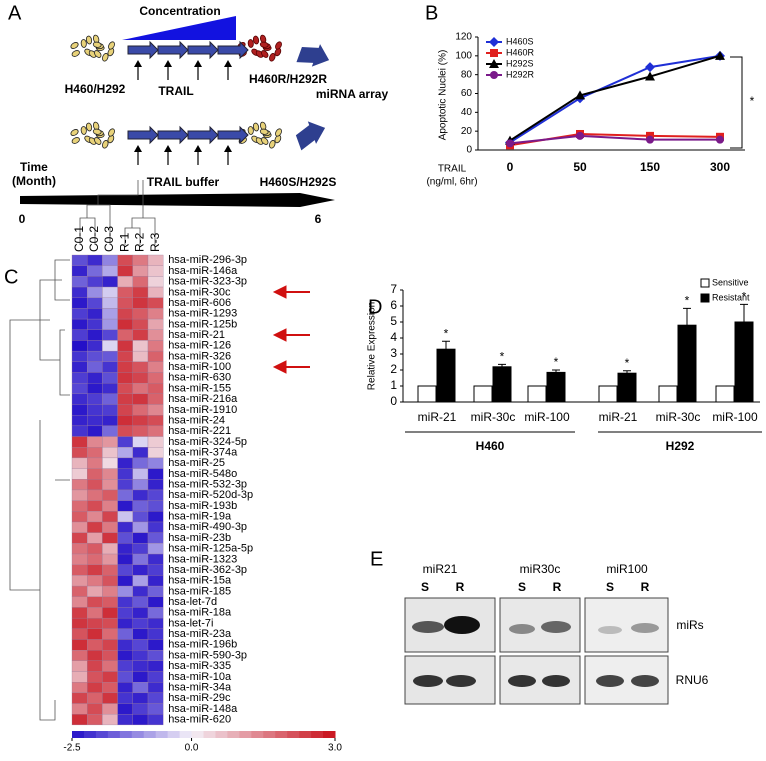  Describe the element at coordinates (202, 506) in the screenshot. I see `row-label: hsa-miR-193b` at that location.